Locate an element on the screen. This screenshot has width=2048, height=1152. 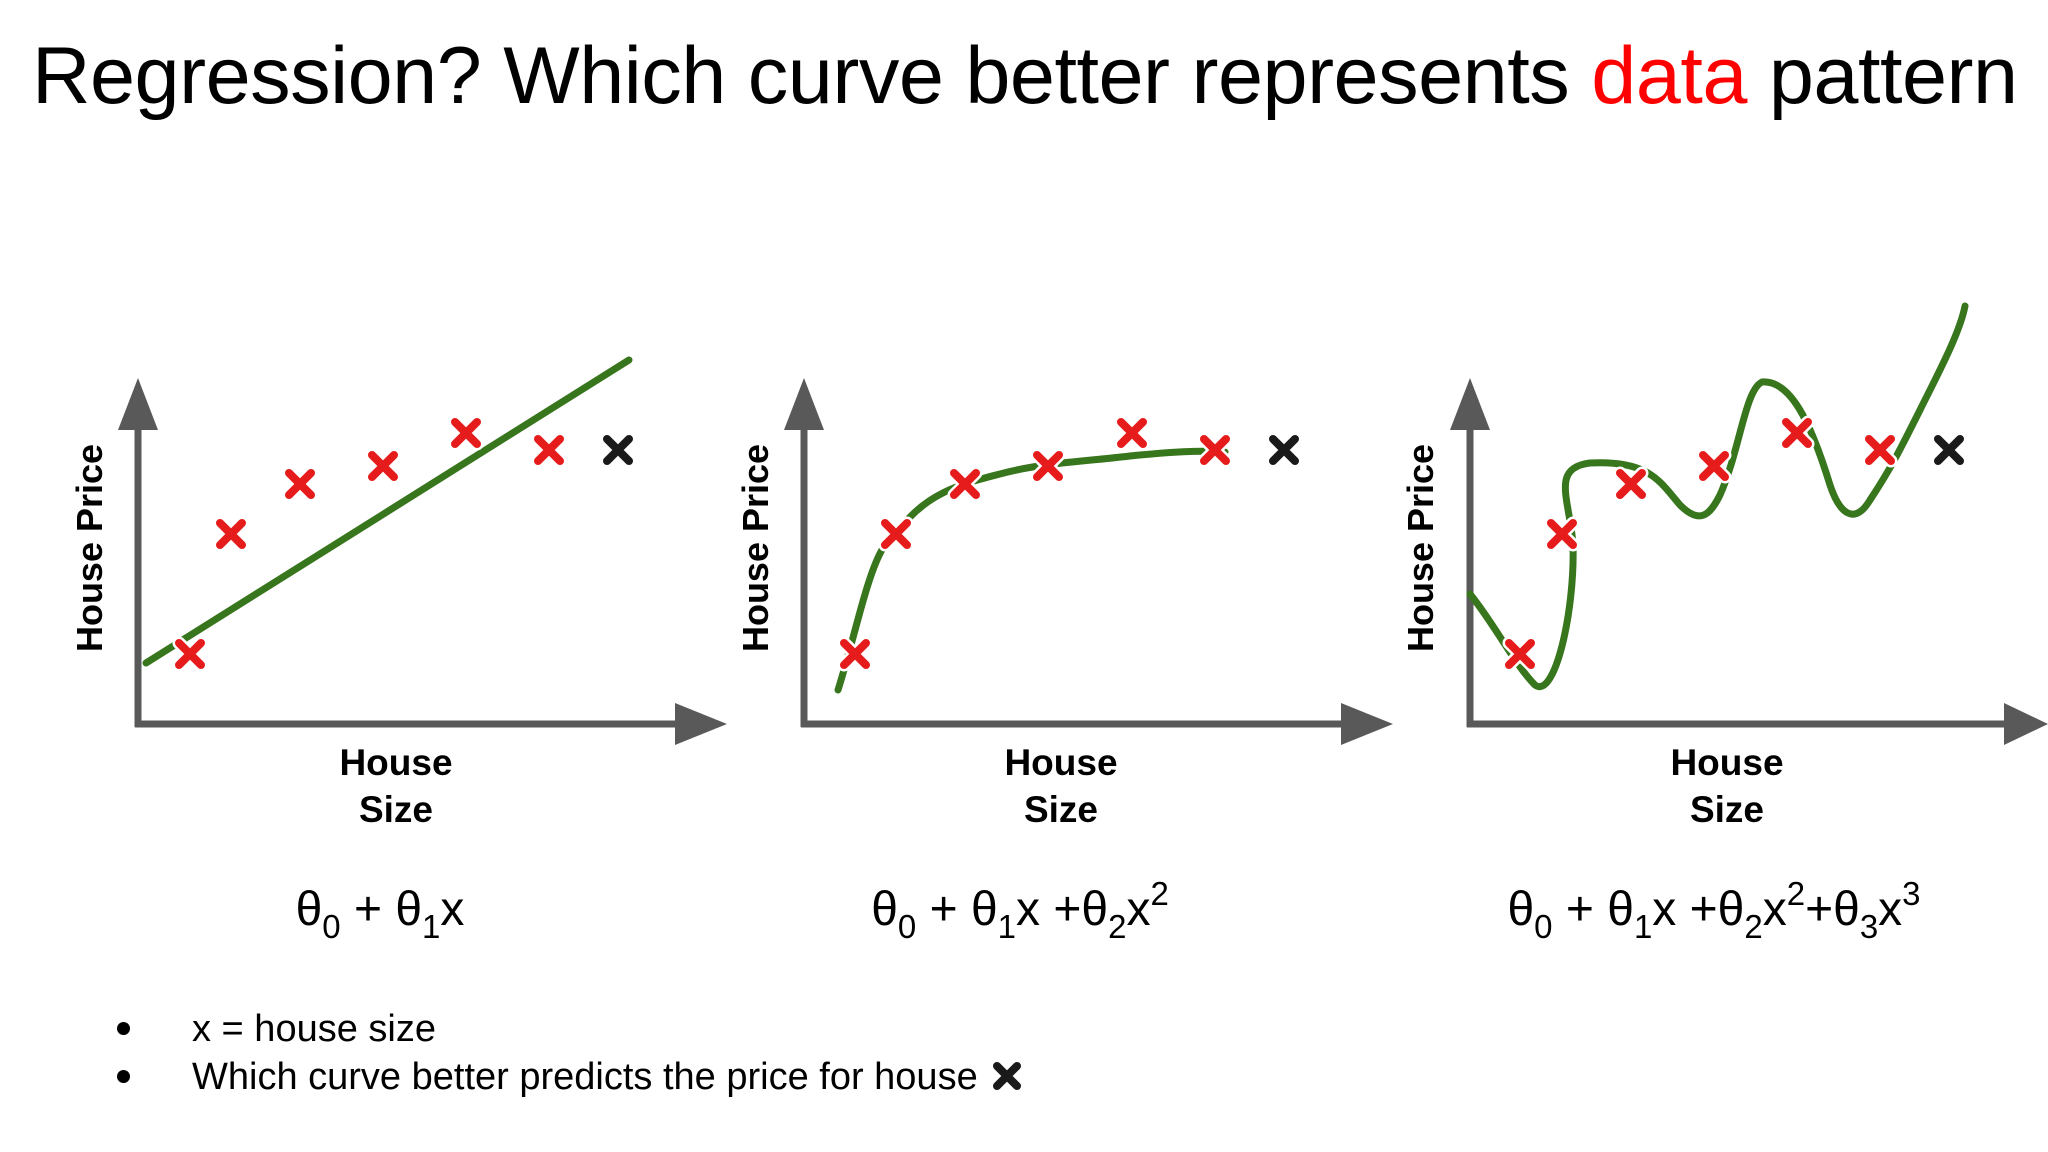
title-highlight: data is located at coordinates (1669, 76).